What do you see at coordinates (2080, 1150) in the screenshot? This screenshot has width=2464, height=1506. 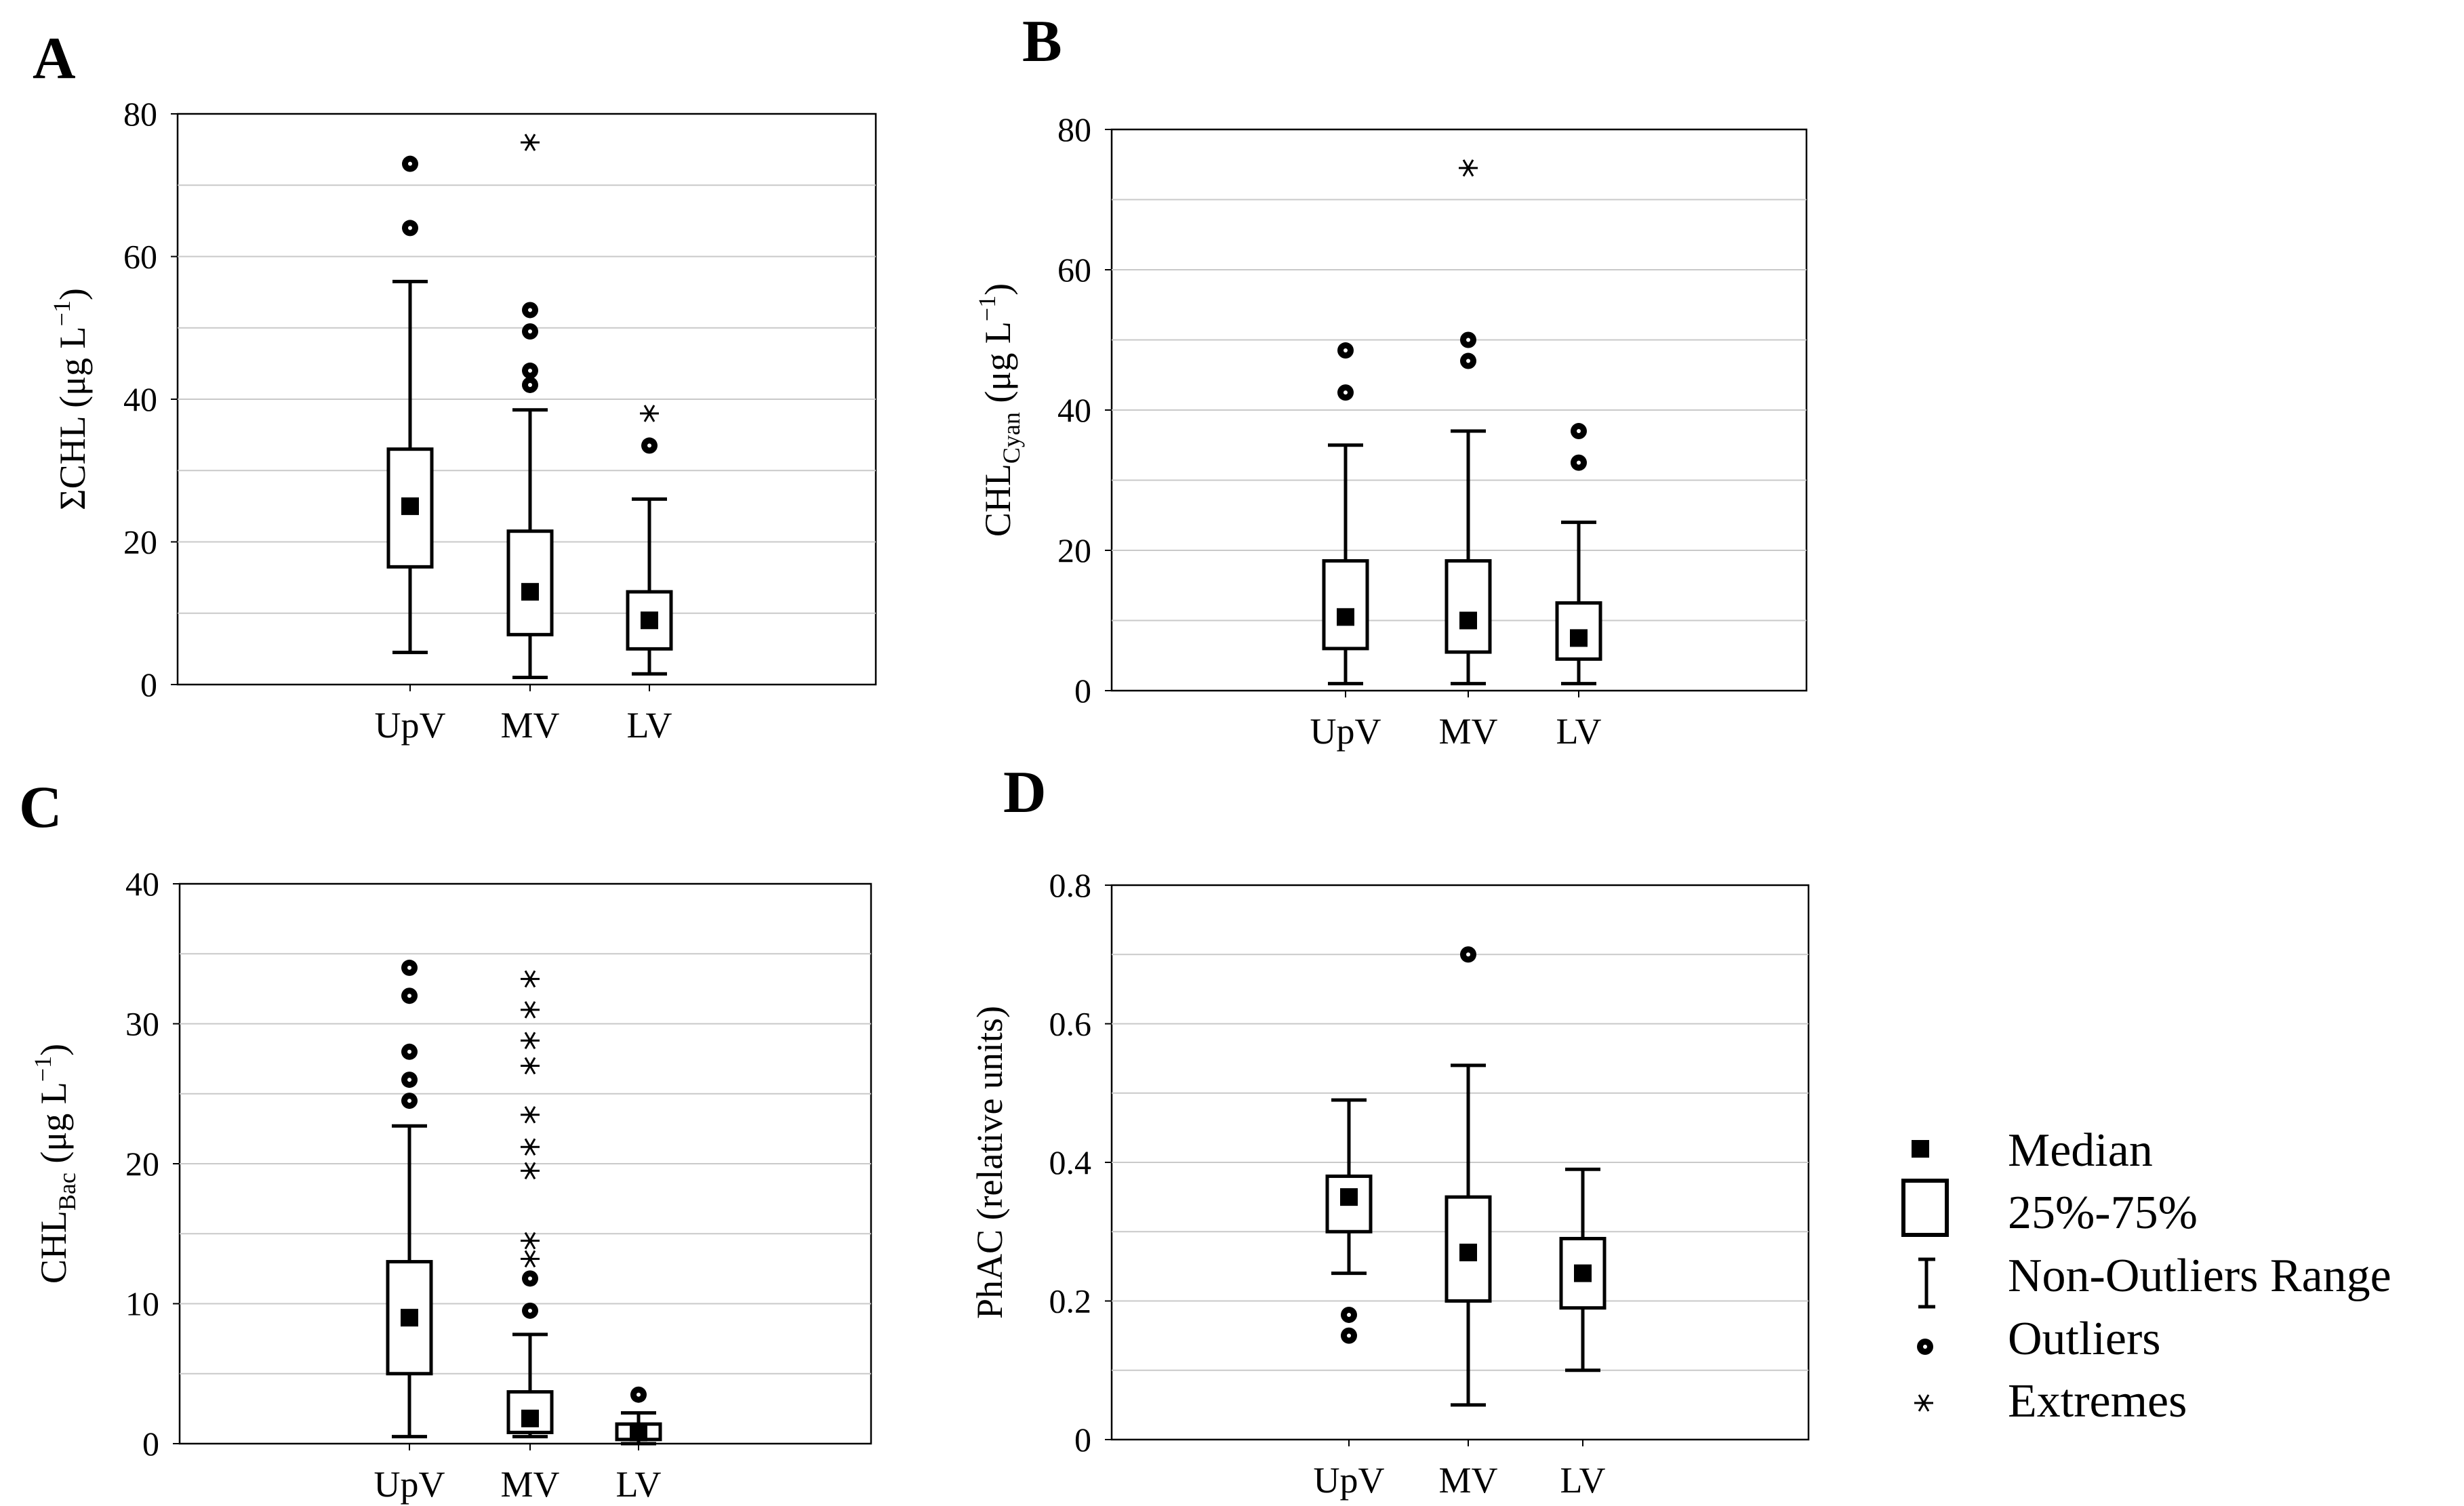 I see `legend-median-label: Median` at bounding box center [2080, 1150].